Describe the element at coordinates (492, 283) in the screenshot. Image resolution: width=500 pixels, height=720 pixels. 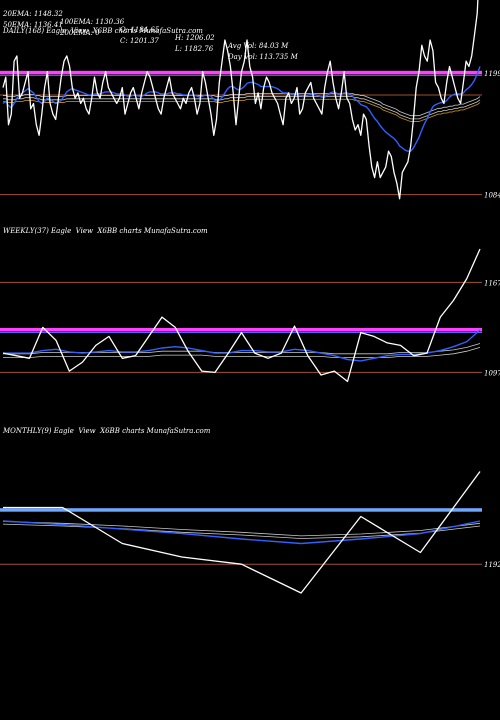
I see `weekly-tick-label-0: 1167` at that location.